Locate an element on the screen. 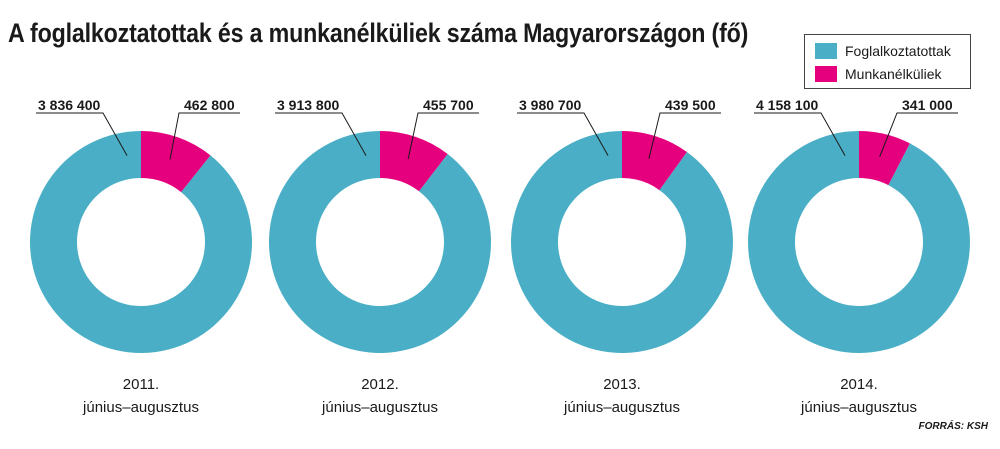  legend-item-employed: Foglalkoztatottak is located at coordinates (883, 51).